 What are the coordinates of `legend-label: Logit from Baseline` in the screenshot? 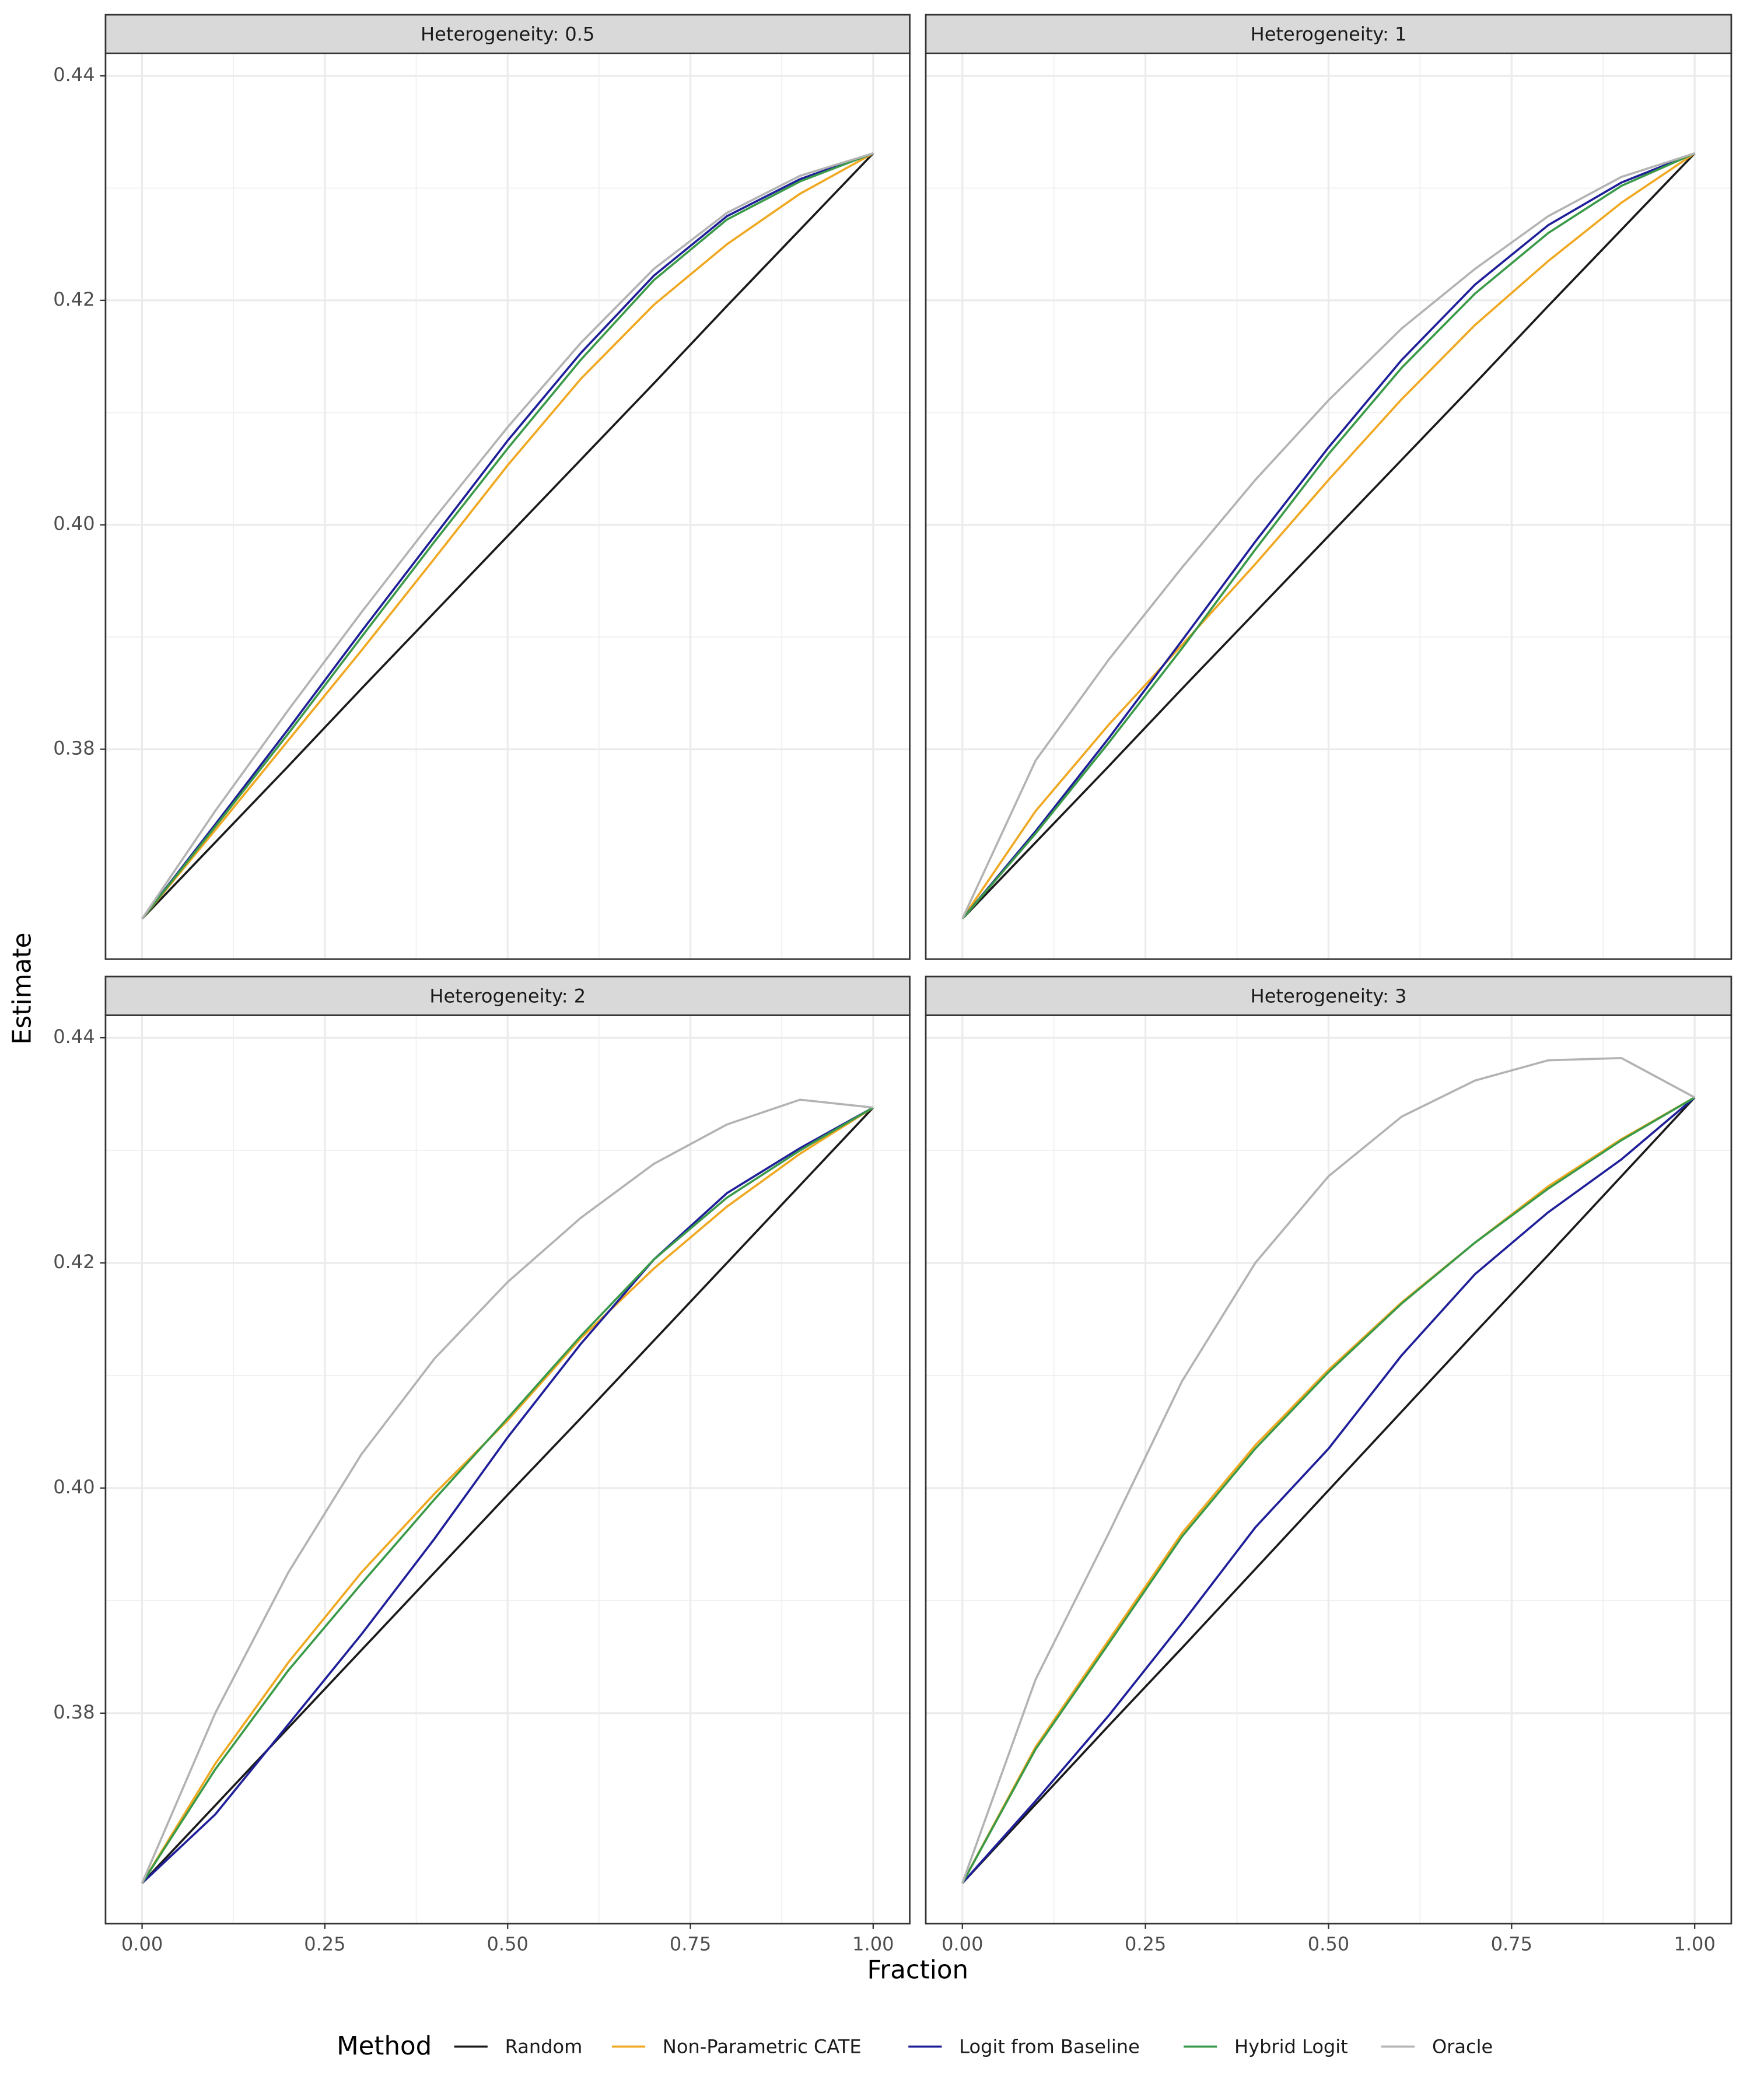 It's located at (1049, 2047).